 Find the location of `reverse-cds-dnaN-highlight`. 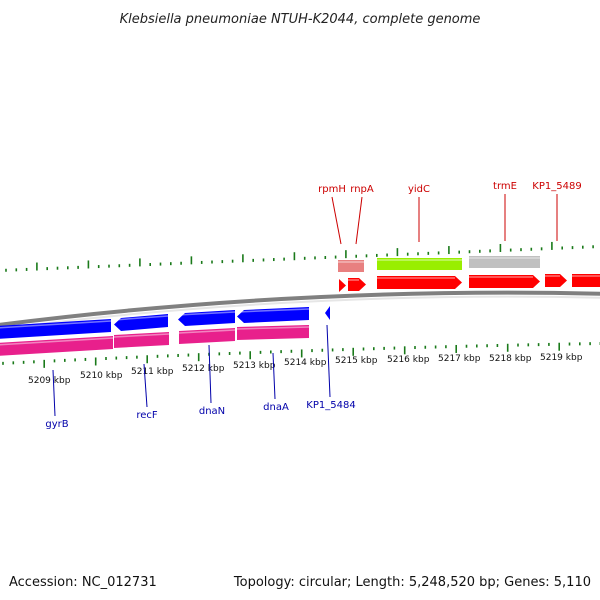

reverse-cds-dnaN-highlight is located at coordinates (206, 313).